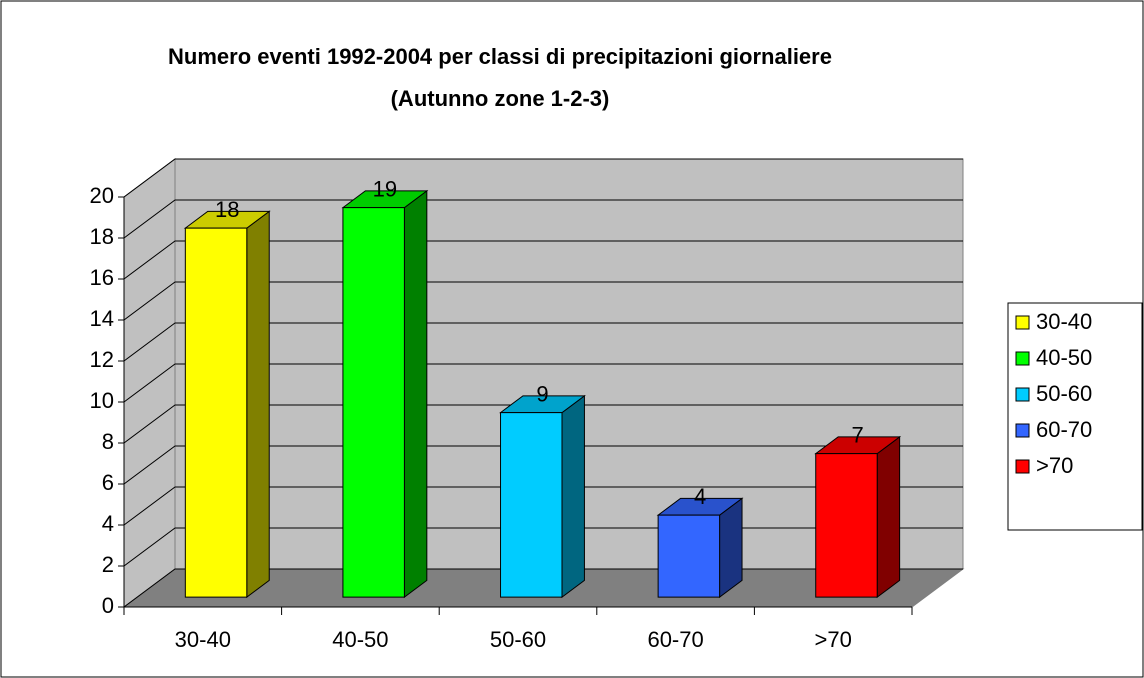 This screenshot has height=678, width=1144. What do you see at coordinates (108, 605) in the screenshot?
I see `y-tick-label: 0` at bounding box center [108, 605].